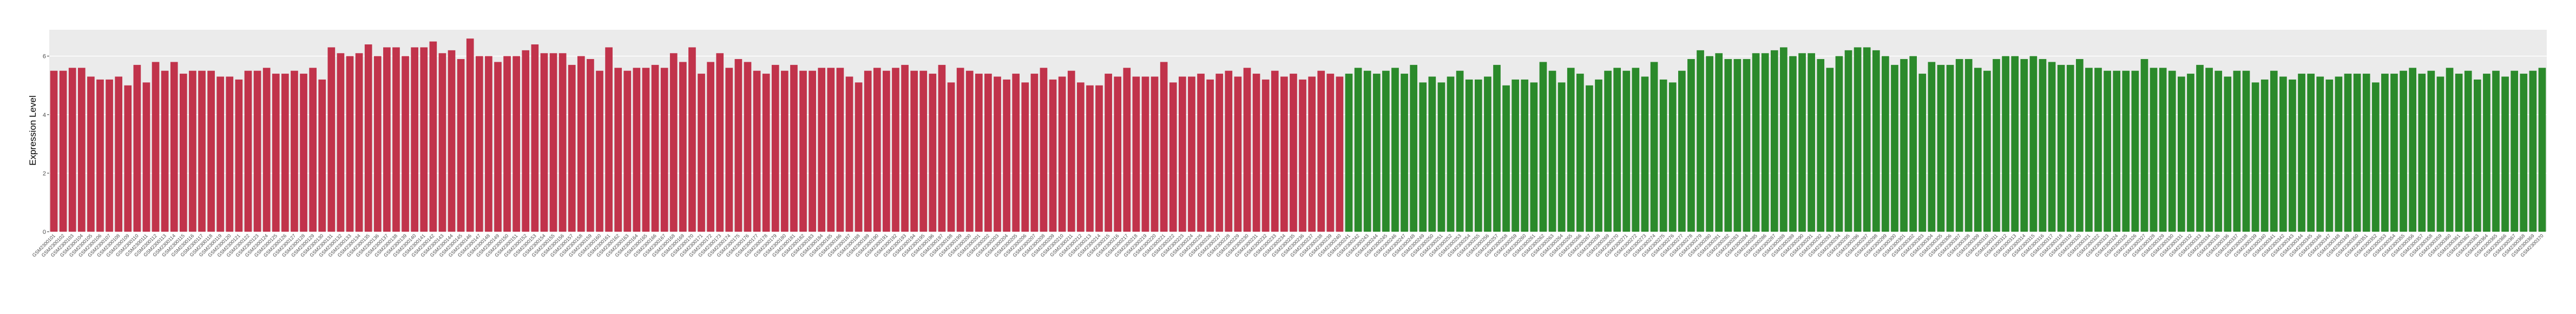 This screenshot has width=2576, height=314. Describe the element at coordinates (44, 115) in the screenshot. I see `y-tick-label: 4` at that location.